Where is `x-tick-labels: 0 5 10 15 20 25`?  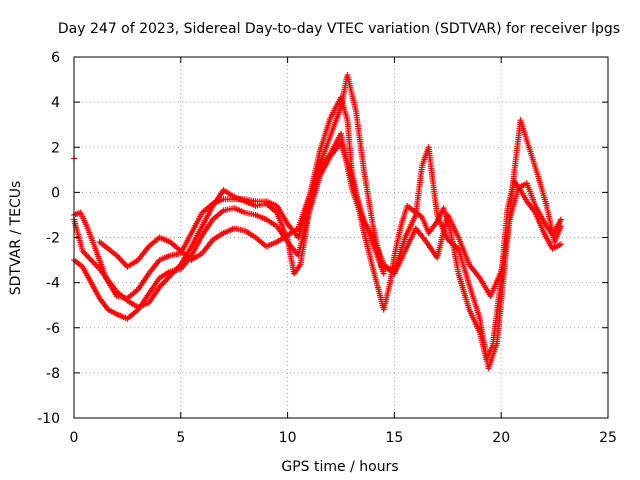 x-tick-labels: 0 5 10 15 20 25 is located at coordinates (343, 438).